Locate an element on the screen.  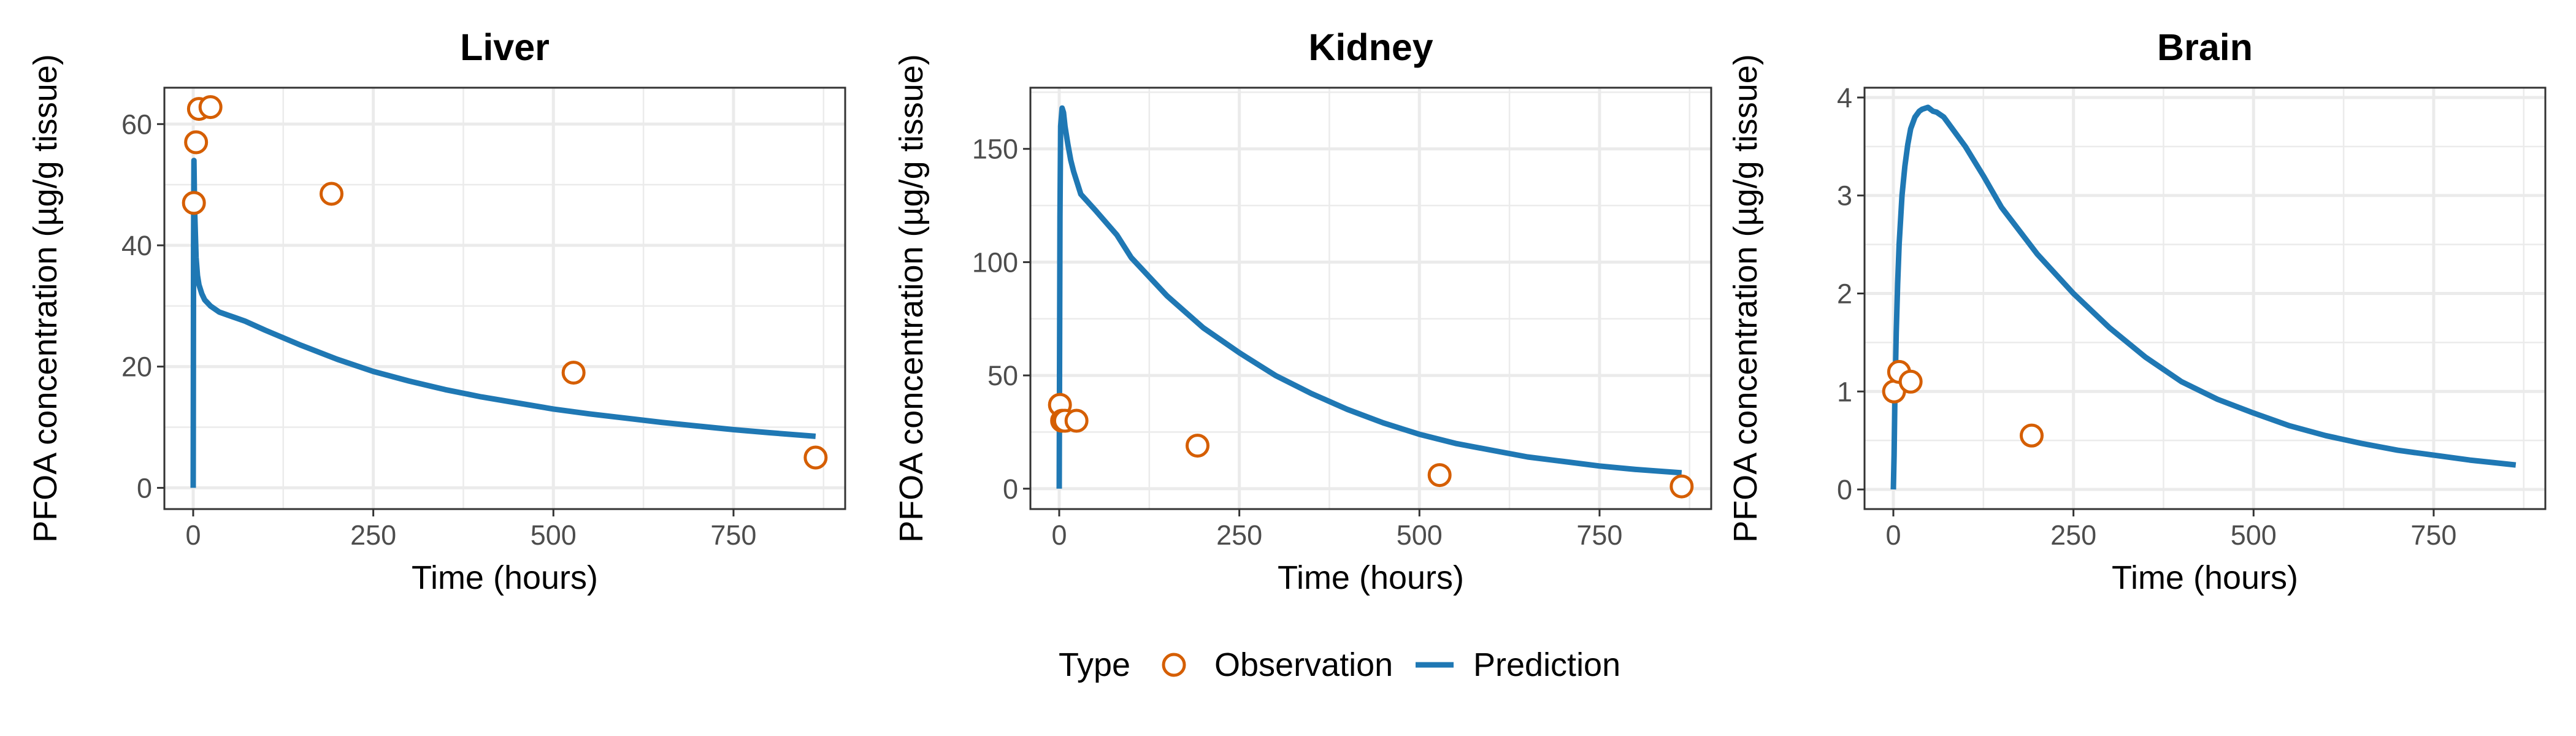
legend-label-observation: Observation is located at coordinates (1303, 664).